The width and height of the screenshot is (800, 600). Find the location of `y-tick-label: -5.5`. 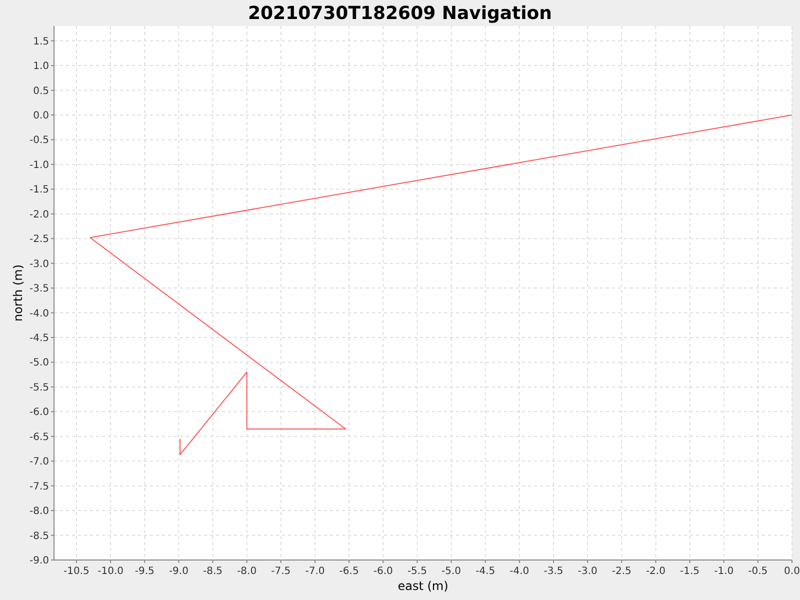

y-tick-label: -5.5 is located at coordinates (39, 388).